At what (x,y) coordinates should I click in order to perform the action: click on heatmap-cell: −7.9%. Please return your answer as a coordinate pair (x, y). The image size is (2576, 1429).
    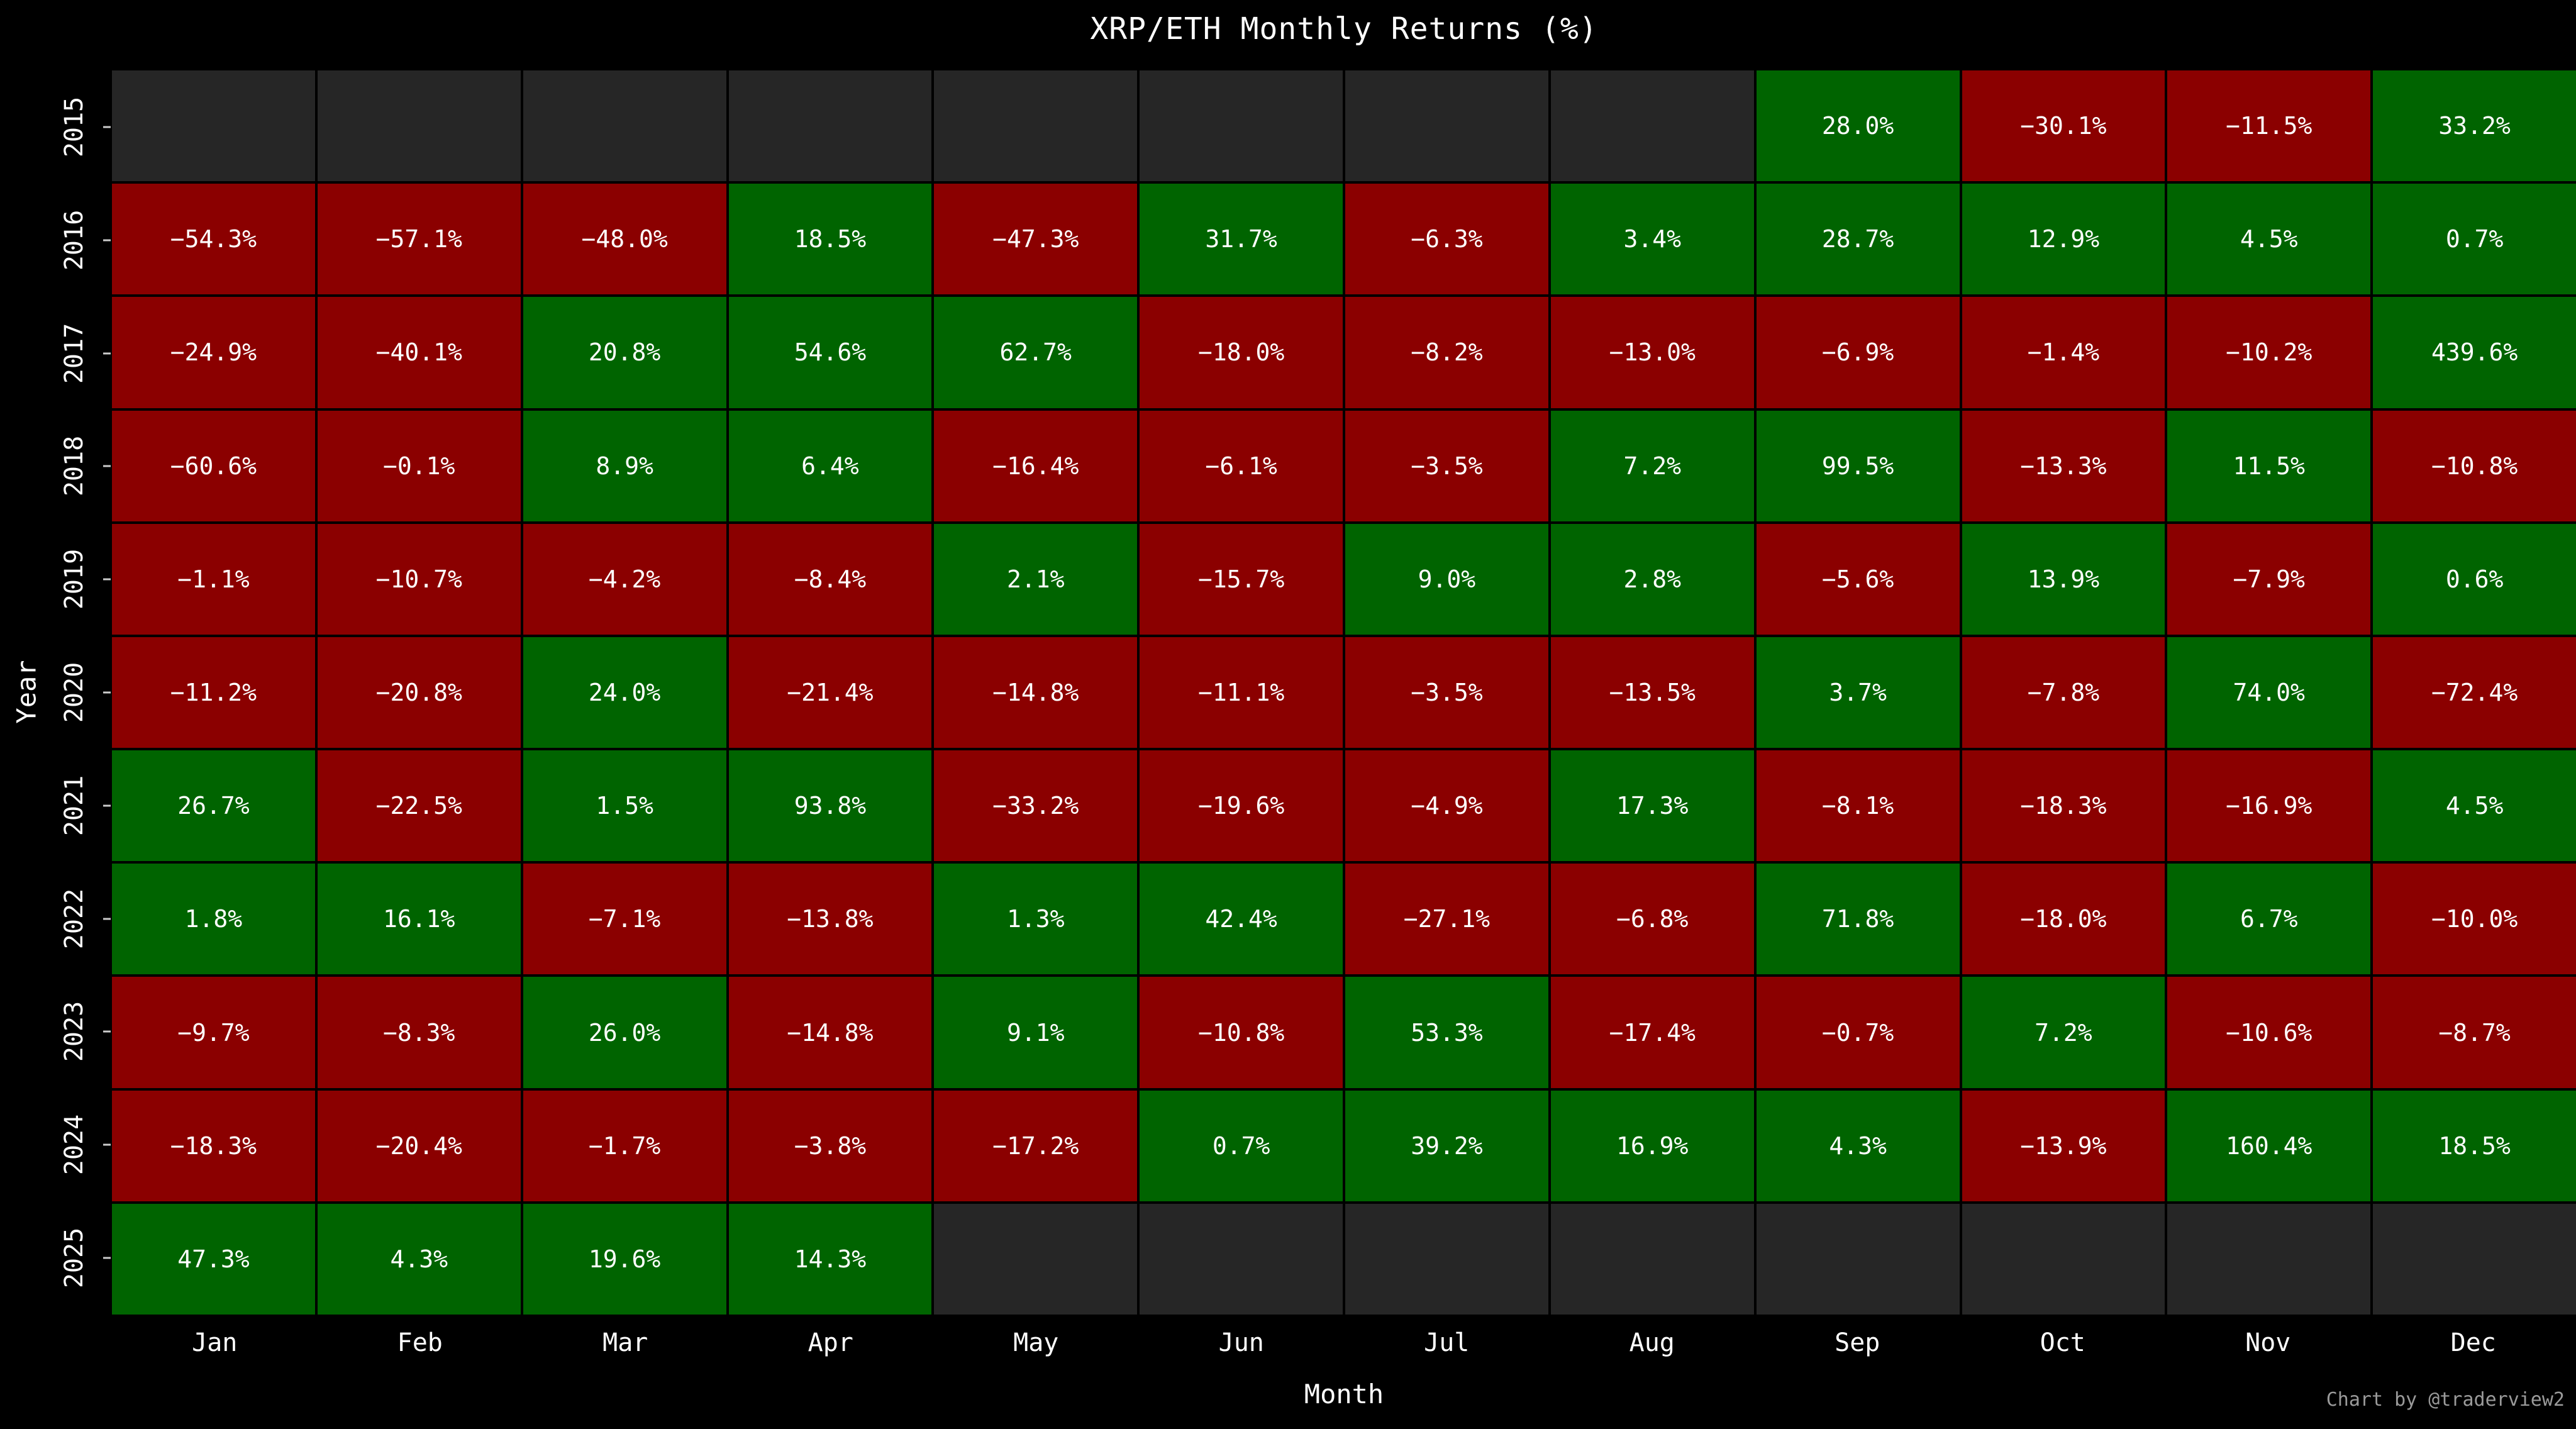
    Looking at the image, I should click on (2269, 579).